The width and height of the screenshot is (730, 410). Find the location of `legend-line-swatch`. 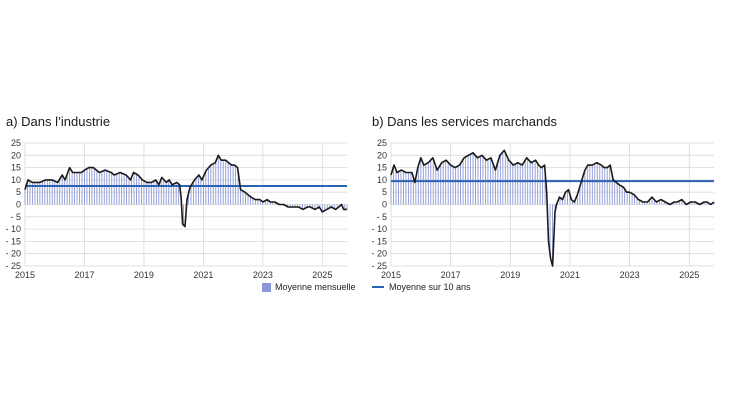

legend-line-swatch is located at coordinates (378, 287).